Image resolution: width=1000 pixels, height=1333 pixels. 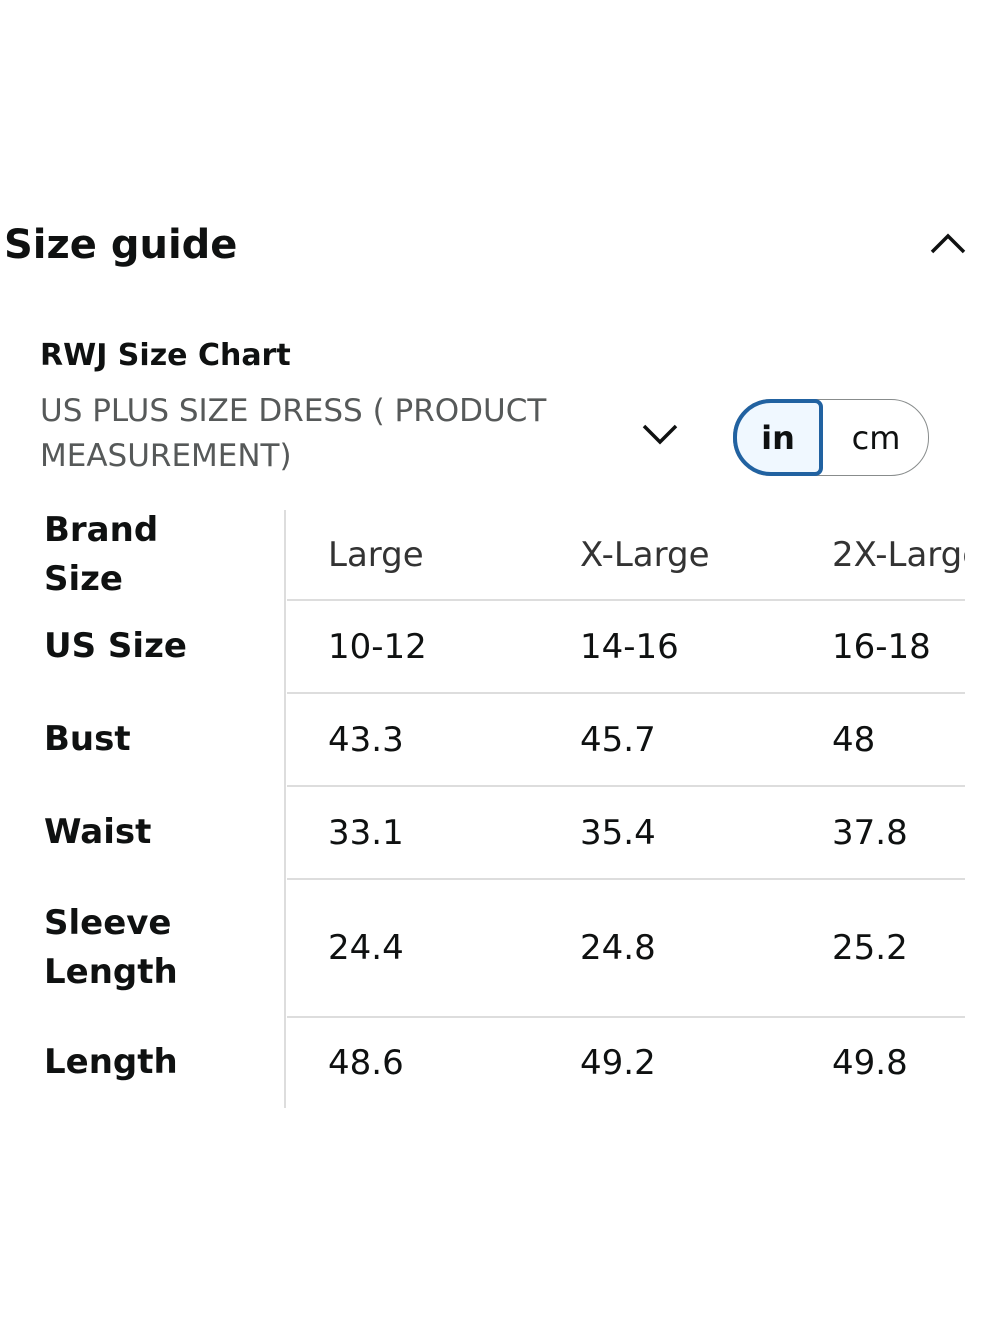 I want to click on table-cell: 48.6, so click(x=366, y=1062).